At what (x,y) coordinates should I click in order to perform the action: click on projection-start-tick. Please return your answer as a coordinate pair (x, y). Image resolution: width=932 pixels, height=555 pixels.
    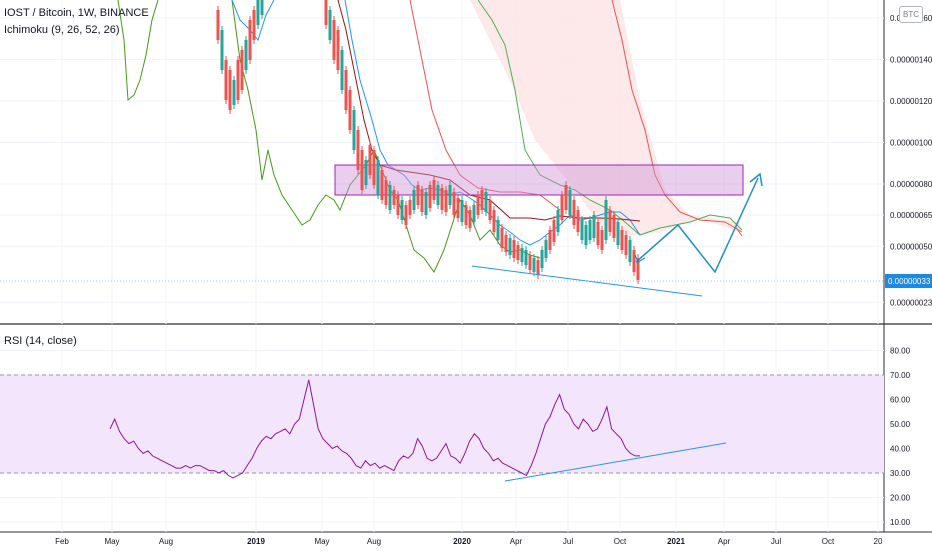
    Looking at the image, I should click on (640, 258).